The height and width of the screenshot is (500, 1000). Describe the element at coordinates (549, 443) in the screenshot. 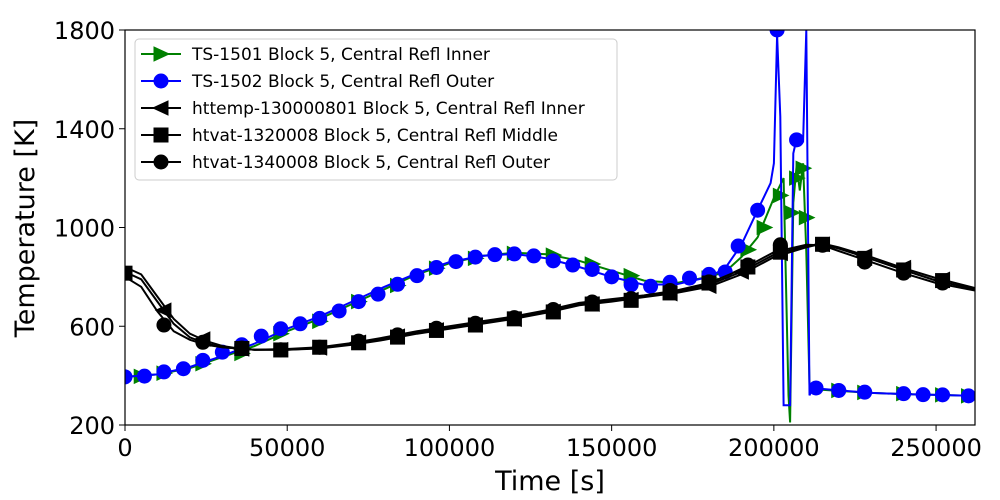

I see `x-axis: 0 50000 100000 150000 200000 250000` at that location.